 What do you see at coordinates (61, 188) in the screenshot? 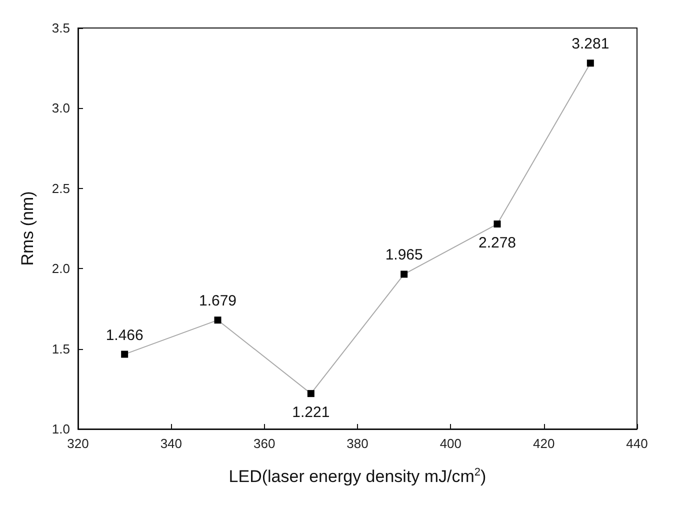
I see `y-tick-label: 2.5` at bounding box center [61, 188].